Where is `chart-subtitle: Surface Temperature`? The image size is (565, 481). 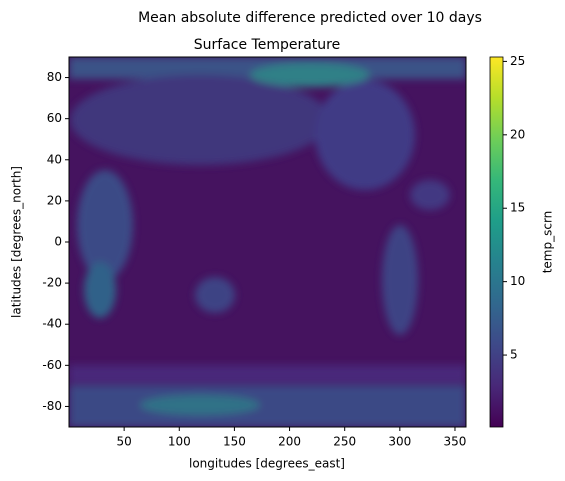
chart-subtitle: Surface Temperature is located at coordinates (267, 45).